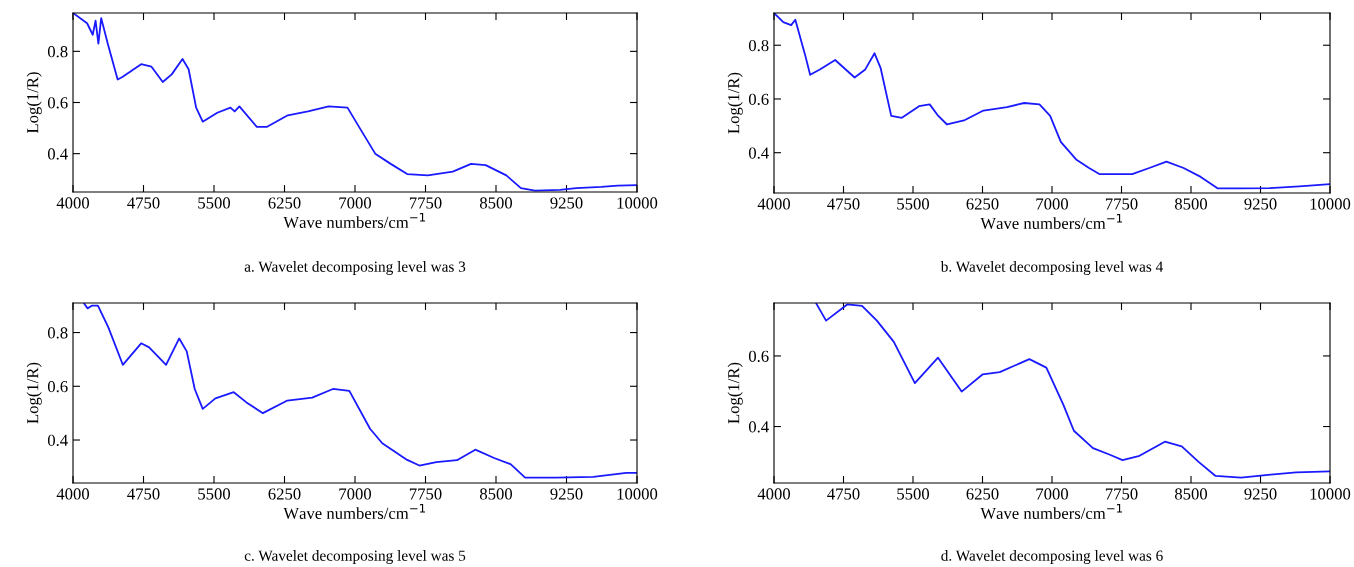  What do you see at coordinates (355, 268) in the screenshot?
I see `text: a. Wavelet decomposing level was 3` at bounding box center [355, 268].